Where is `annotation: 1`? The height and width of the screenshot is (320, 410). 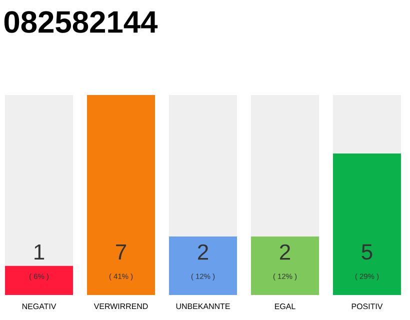 annotation: 1 is located at coordinates (39, 252).